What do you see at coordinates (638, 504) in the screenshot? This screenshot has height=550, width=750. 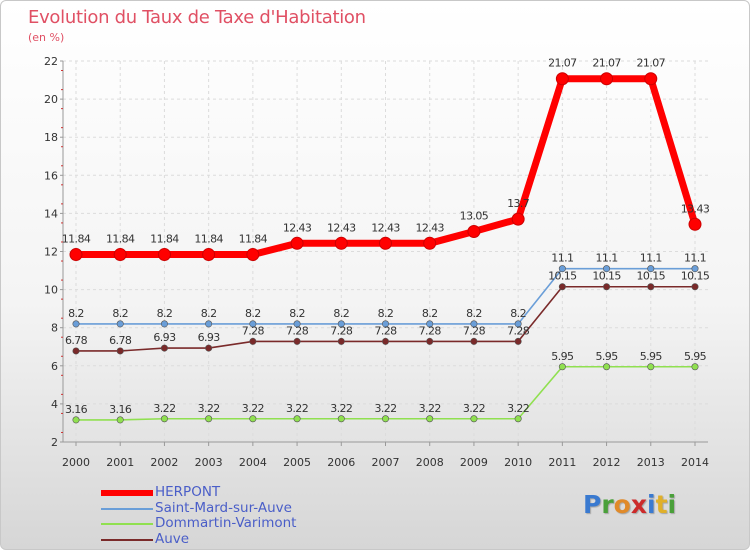 I see `logo-letter: x` at bounding box center [638, 504].